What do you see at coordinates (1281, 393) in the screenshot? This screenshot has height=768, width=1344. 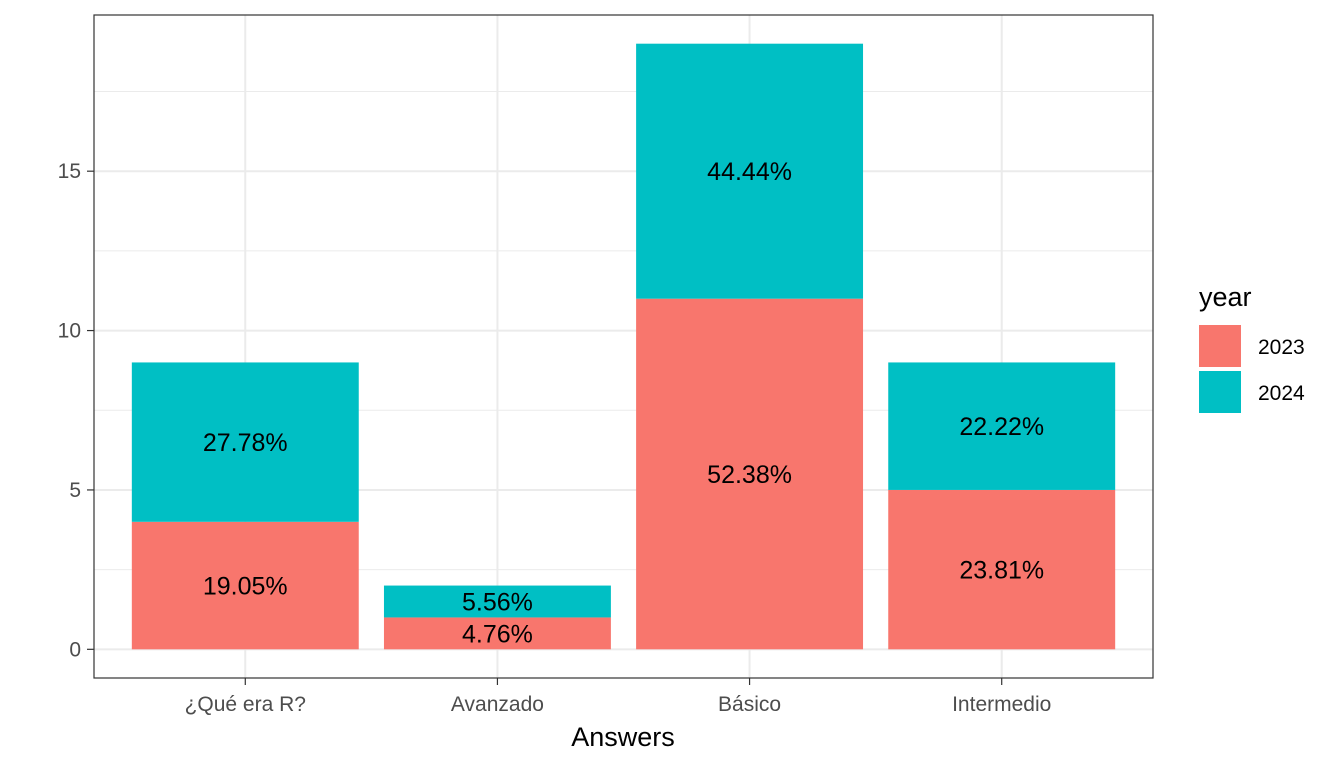 I see `legend-label-2024: 2024` at bounding box center [1281, 393].